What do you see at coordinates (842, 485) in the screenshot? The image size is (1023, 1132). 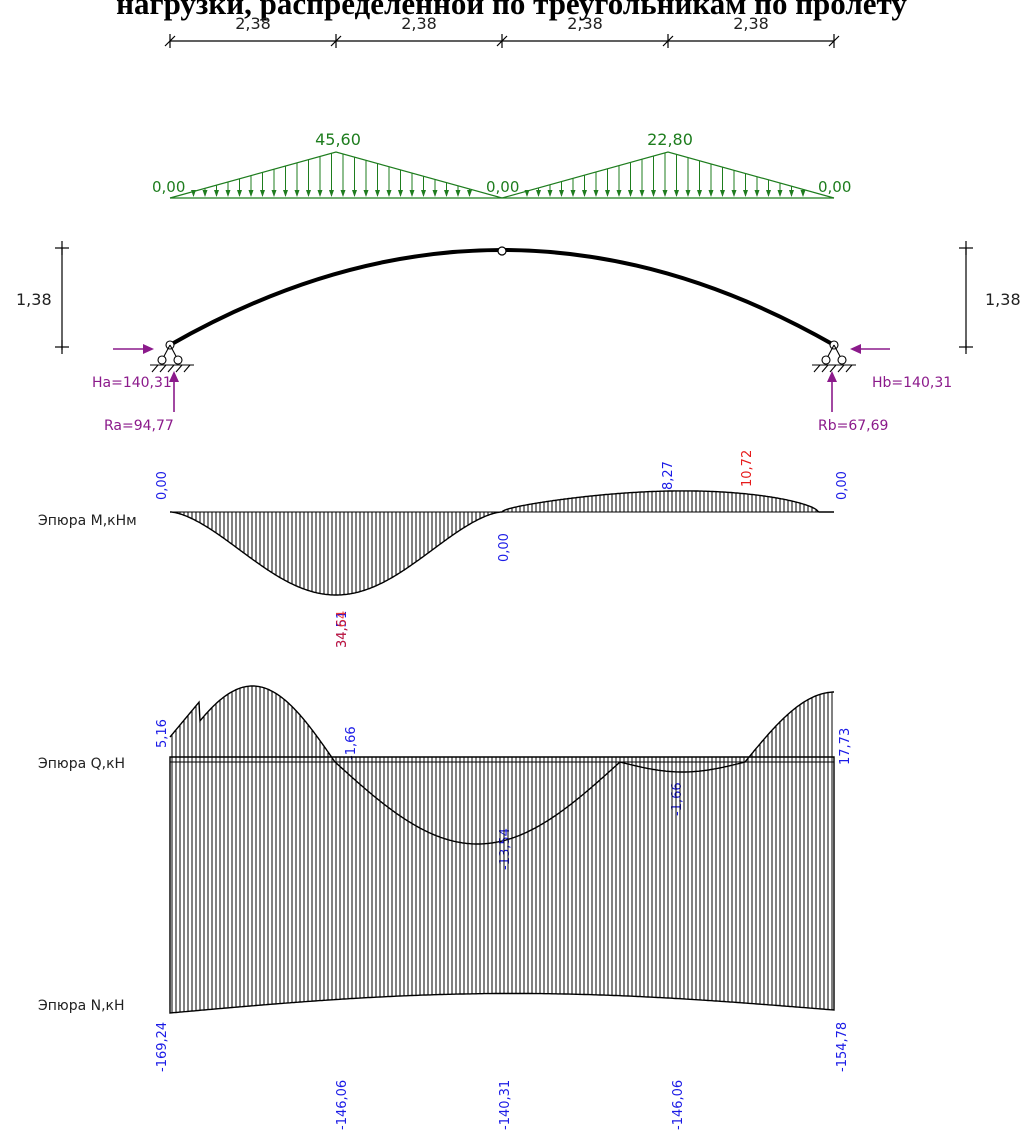 I see `m-label-end: 0,00` at bounding box center [842, 485].